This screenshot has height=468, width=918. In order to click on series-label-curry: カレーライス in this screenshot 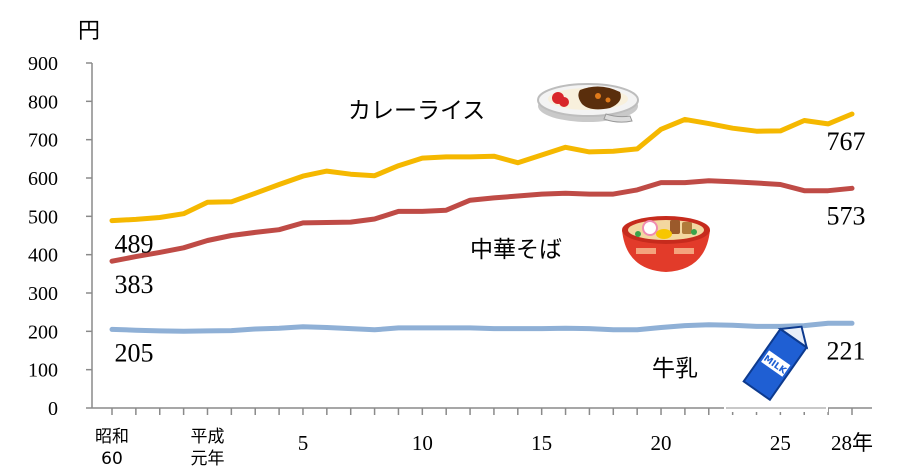, I will do `click(416, 111)`.